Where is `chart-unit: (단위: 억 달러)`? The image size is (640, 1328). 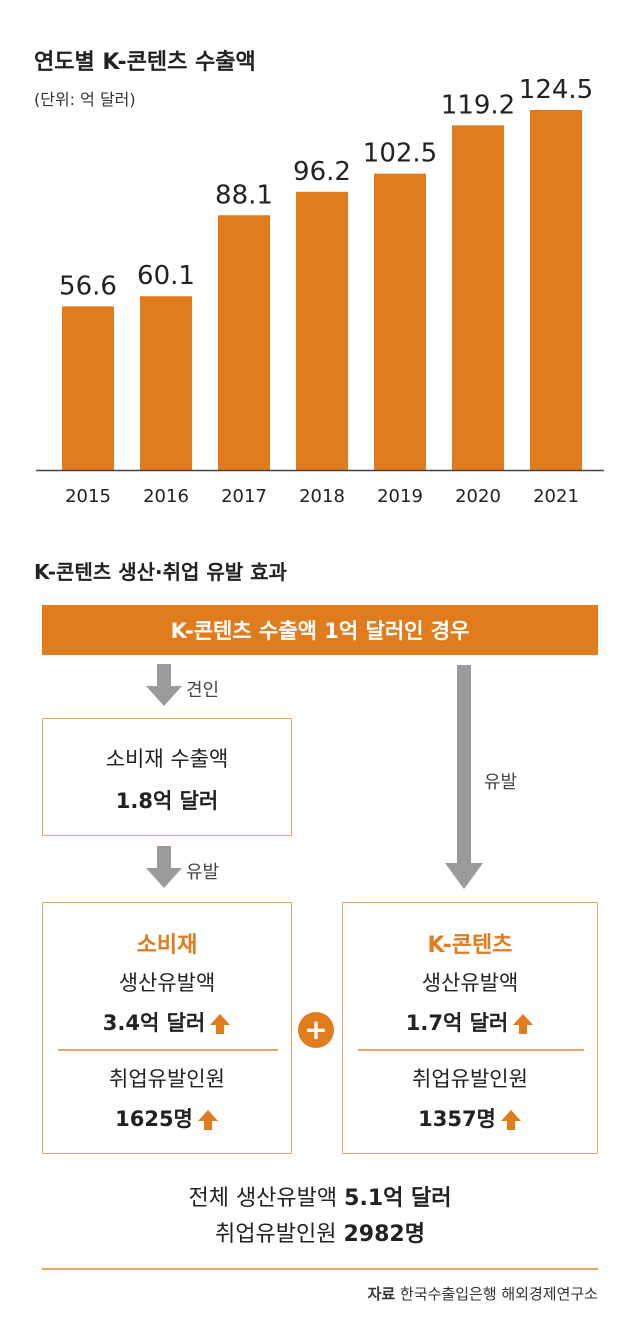 chart-unit: (단위: 억 달러) is located at coordinates (85, 99).